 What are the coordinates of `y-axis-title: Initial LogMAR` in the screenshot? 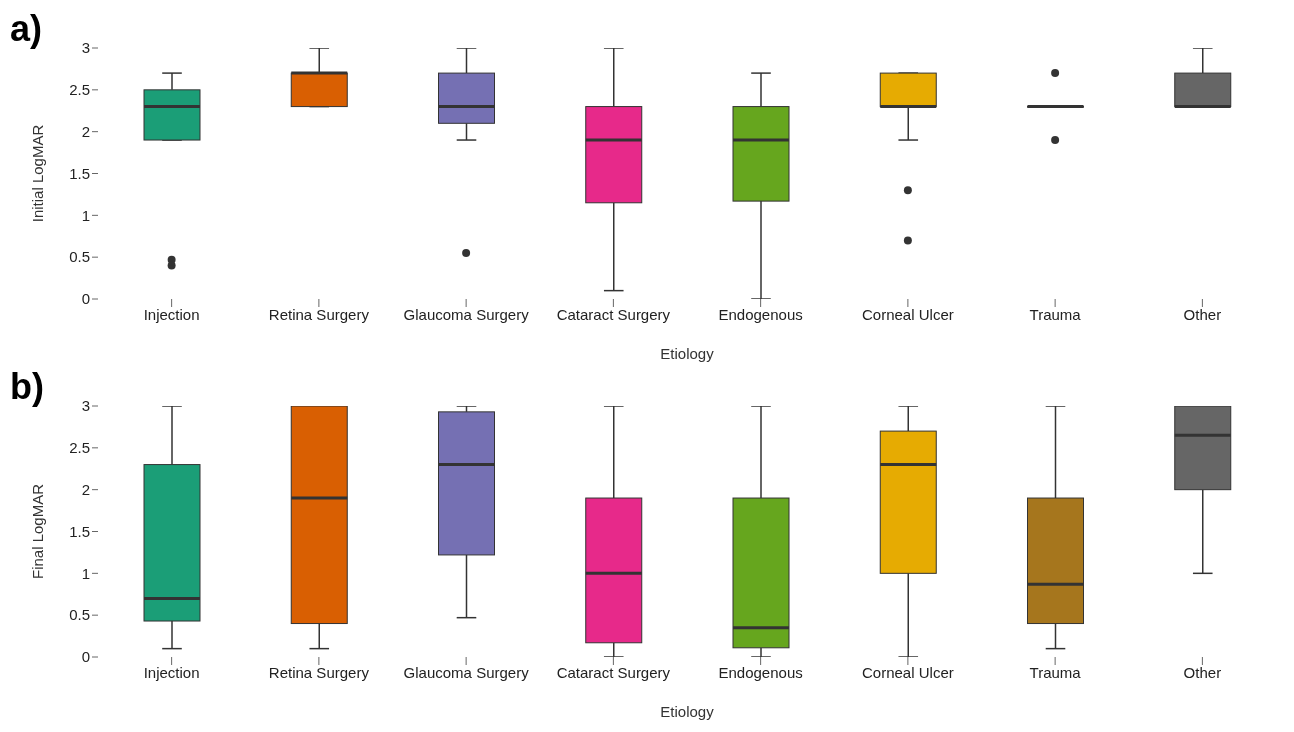 It's located at (38, 173).